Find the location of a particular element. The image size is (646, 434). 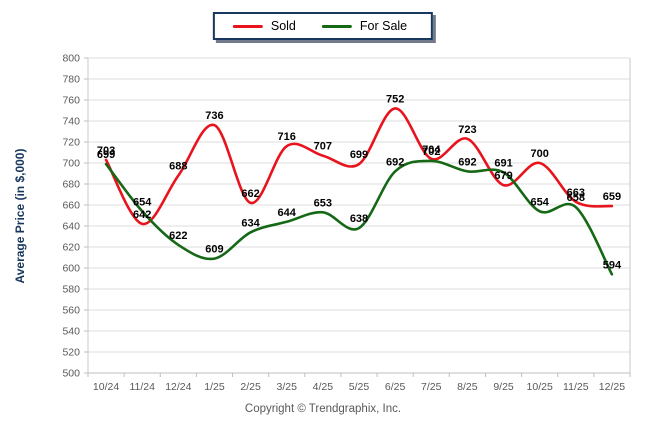

svg-text: 716 is located at coordinates (287, 137).